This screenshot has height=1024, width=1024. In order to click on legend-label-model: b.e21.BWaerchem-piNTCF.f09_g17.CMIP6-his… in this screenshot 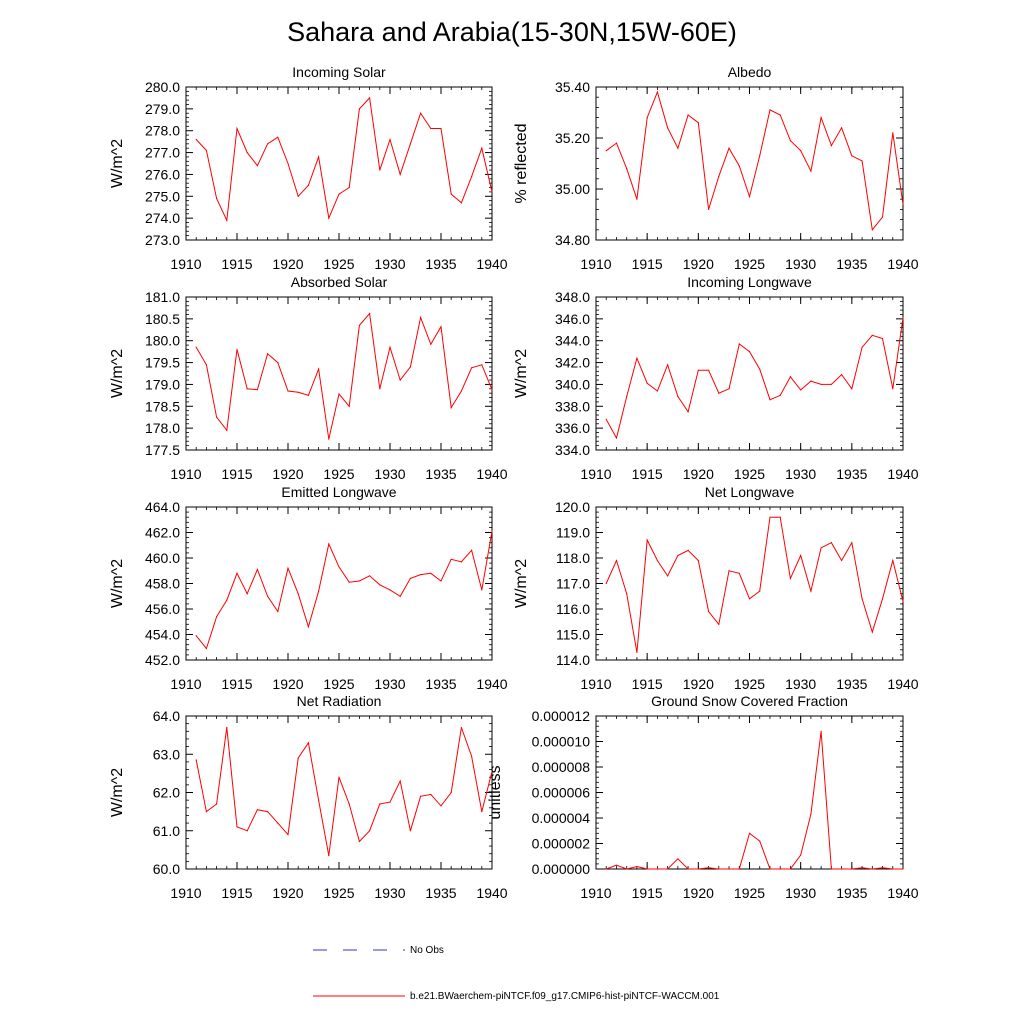, I will do `click(565, 996)`.